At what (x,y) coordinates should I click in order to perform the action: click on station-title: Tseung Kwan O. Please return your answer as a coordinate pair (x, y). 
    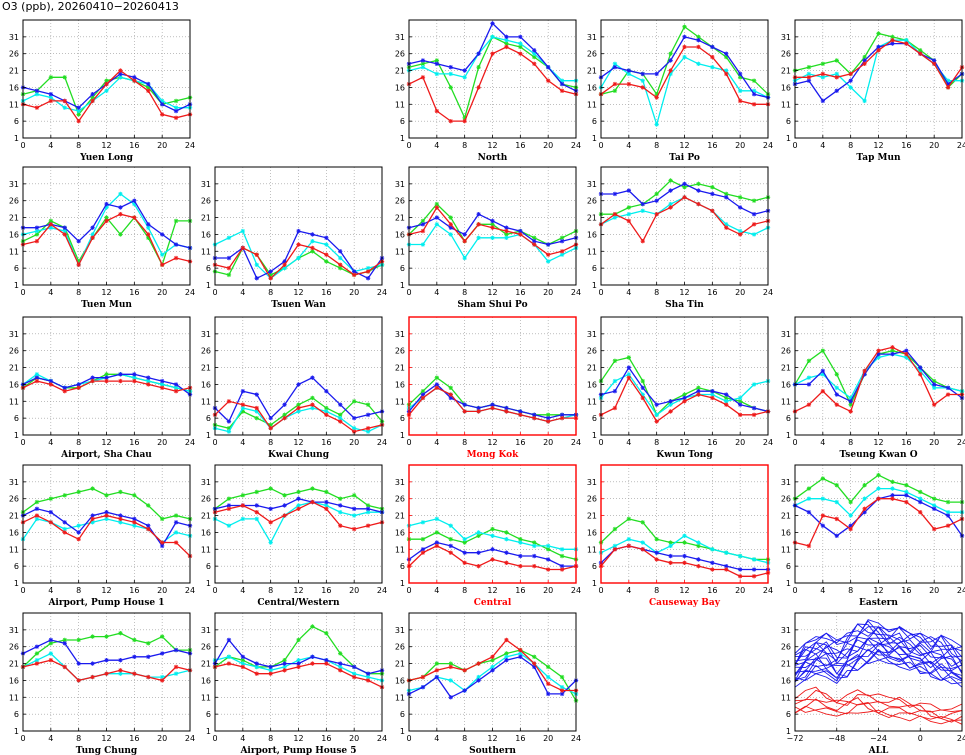
    Looking at the image, I should click on (878, 455).